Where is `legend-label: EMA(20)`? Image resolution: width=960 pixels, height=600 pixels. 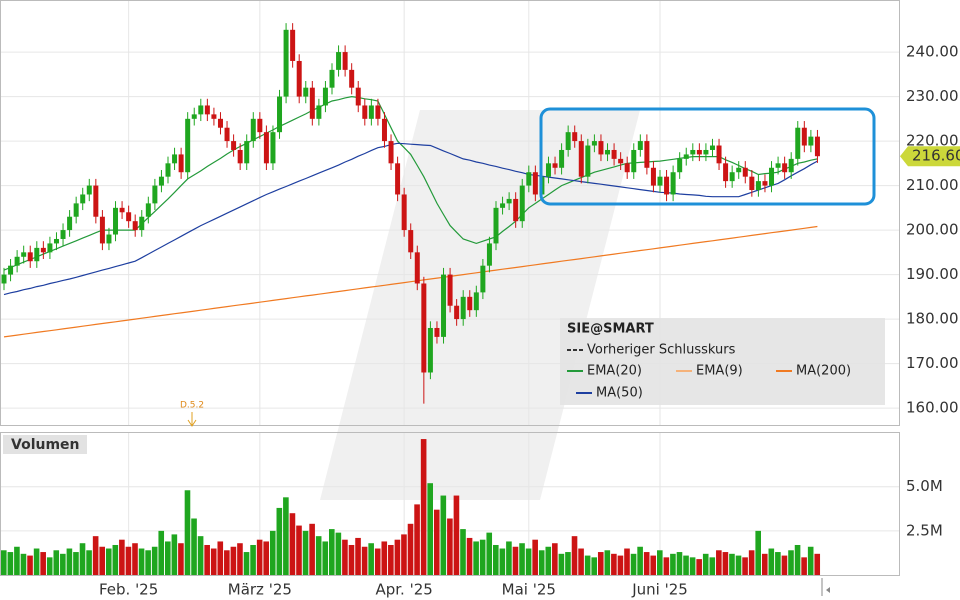
legend-label: EMA(20) is located at coordinates (614, 371).